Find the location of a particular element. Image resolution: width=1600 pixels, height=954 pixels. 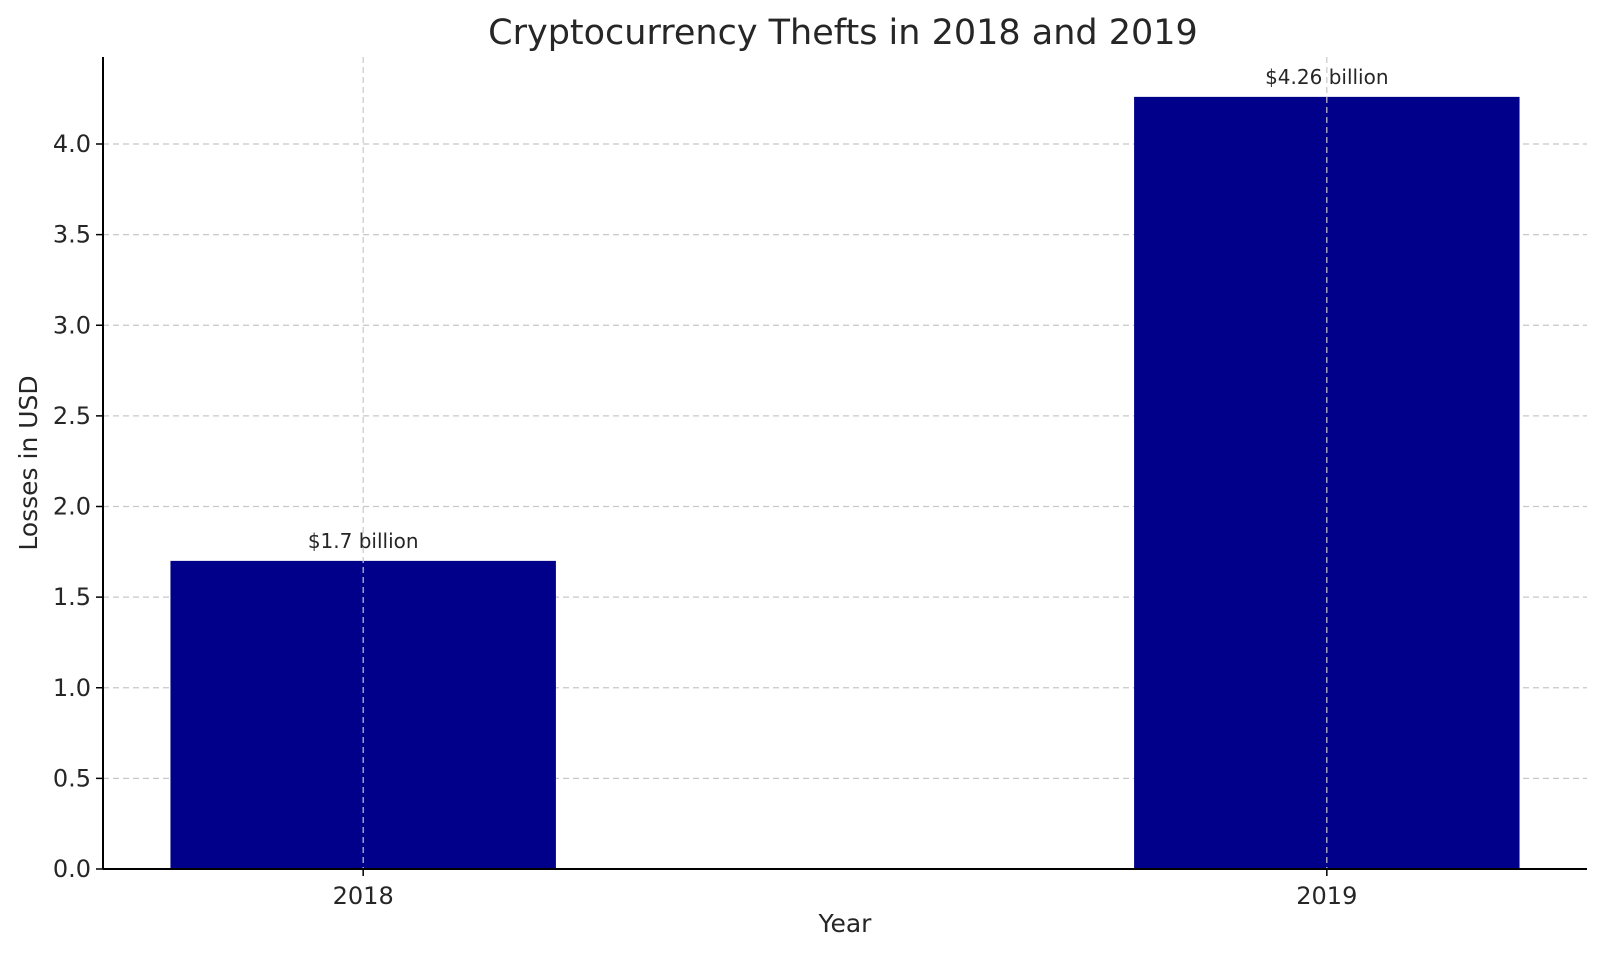

y-axis-label: Losses in USD is located at coordinates (28, 462).